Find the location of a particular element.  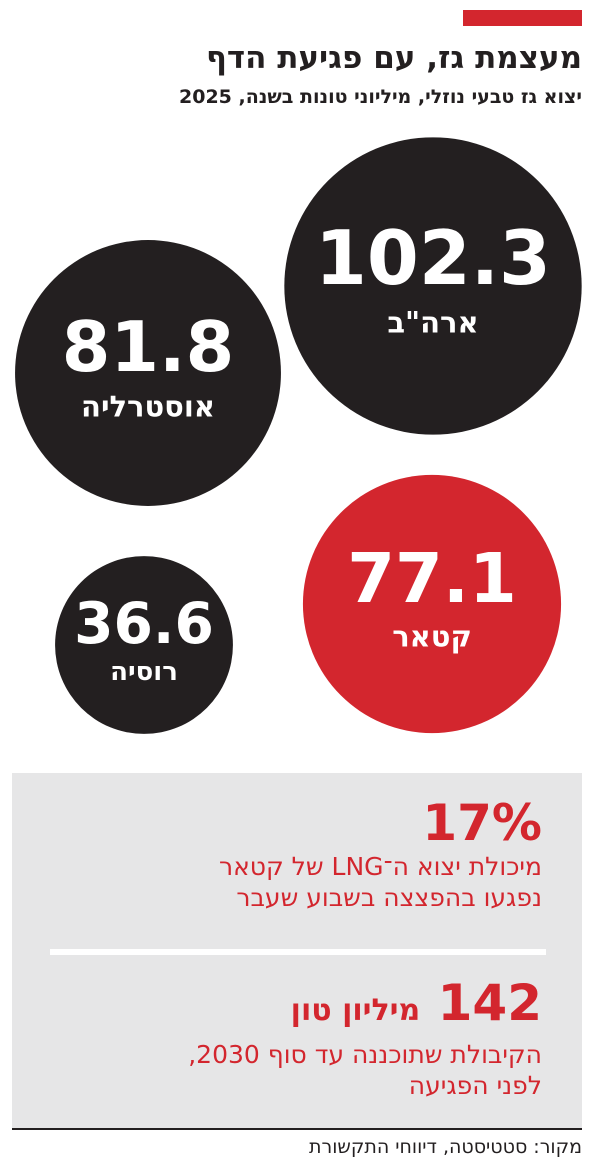

source-rule is located at coordinates (297, 1129).